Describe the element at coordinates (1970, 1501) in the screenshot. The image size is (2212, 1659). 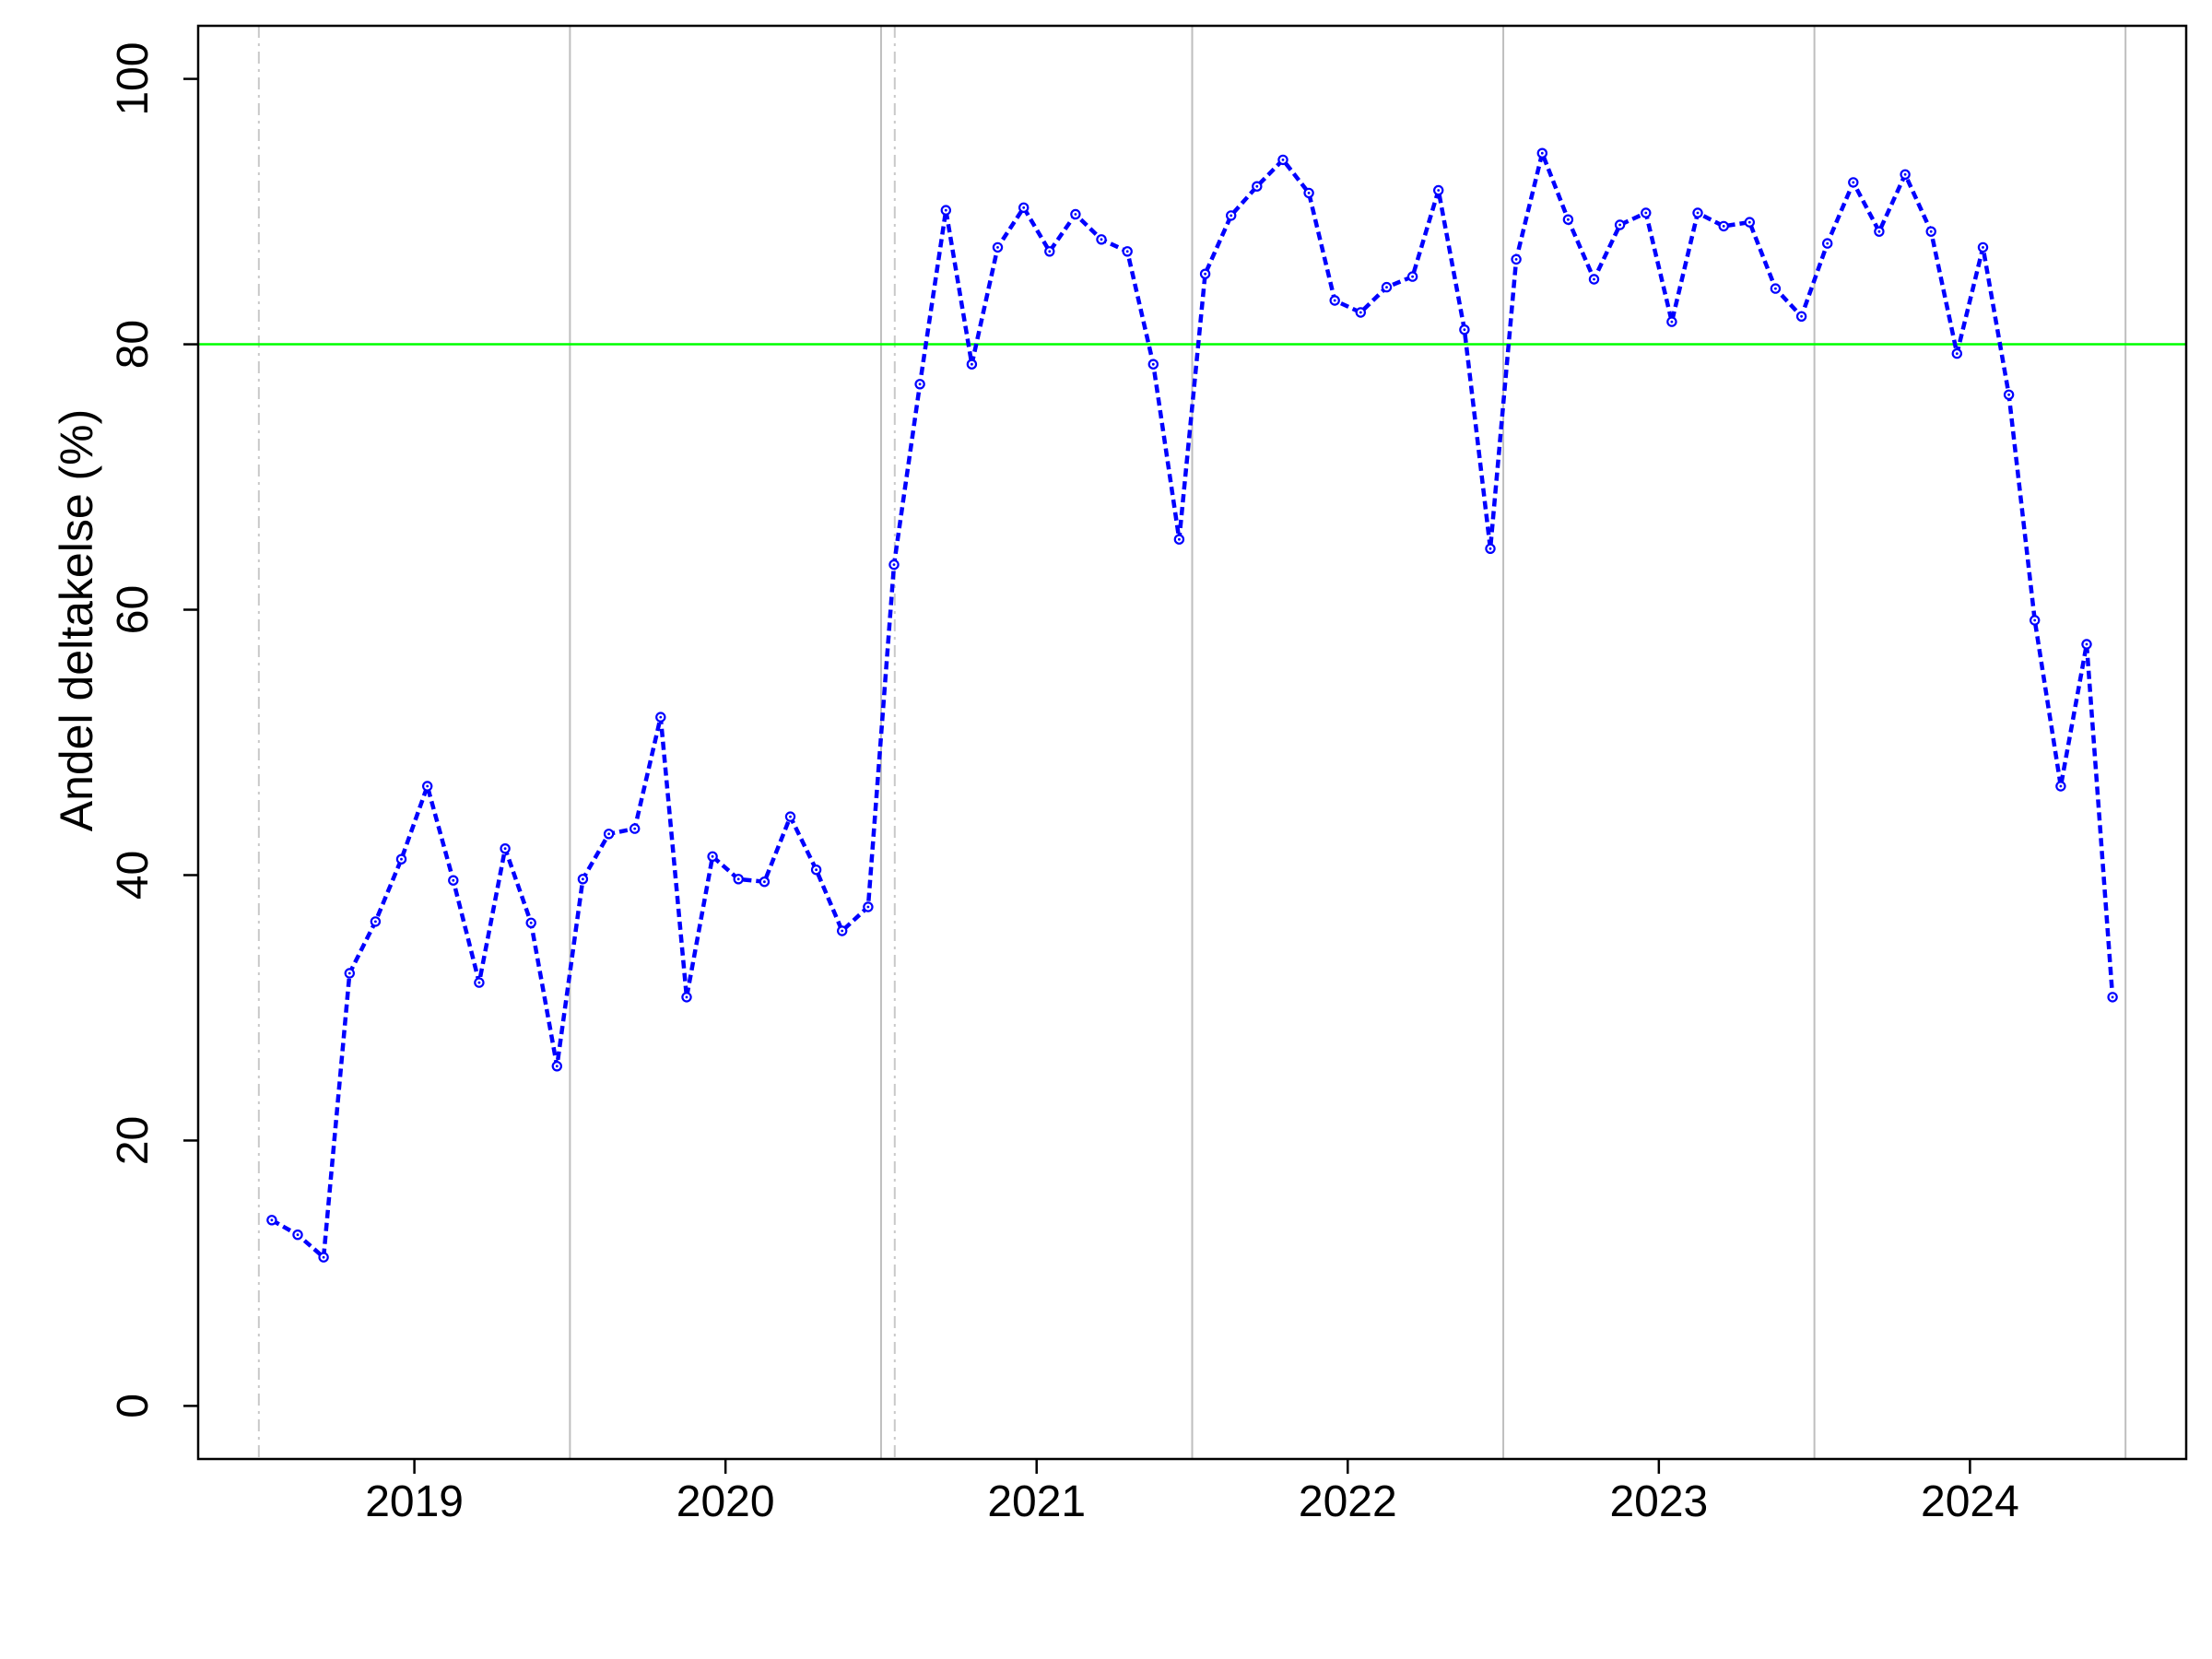
I see `x-tick-label-2024: 2024` at that location.